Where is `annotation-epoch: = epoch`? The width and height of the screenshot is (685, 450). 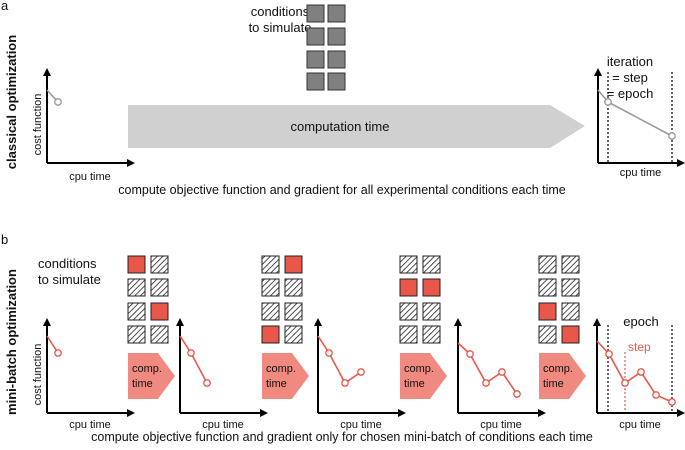
annotation-epoch: = epoch is located at coordinates (630, 93).